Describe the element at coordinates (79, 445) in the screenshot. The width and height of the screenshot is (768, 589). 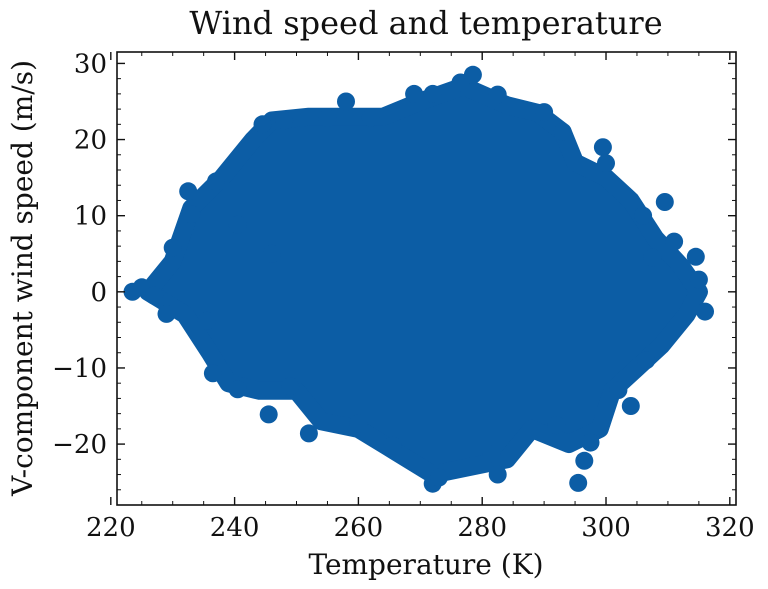
I see `y-tick-label: −20` at that location.